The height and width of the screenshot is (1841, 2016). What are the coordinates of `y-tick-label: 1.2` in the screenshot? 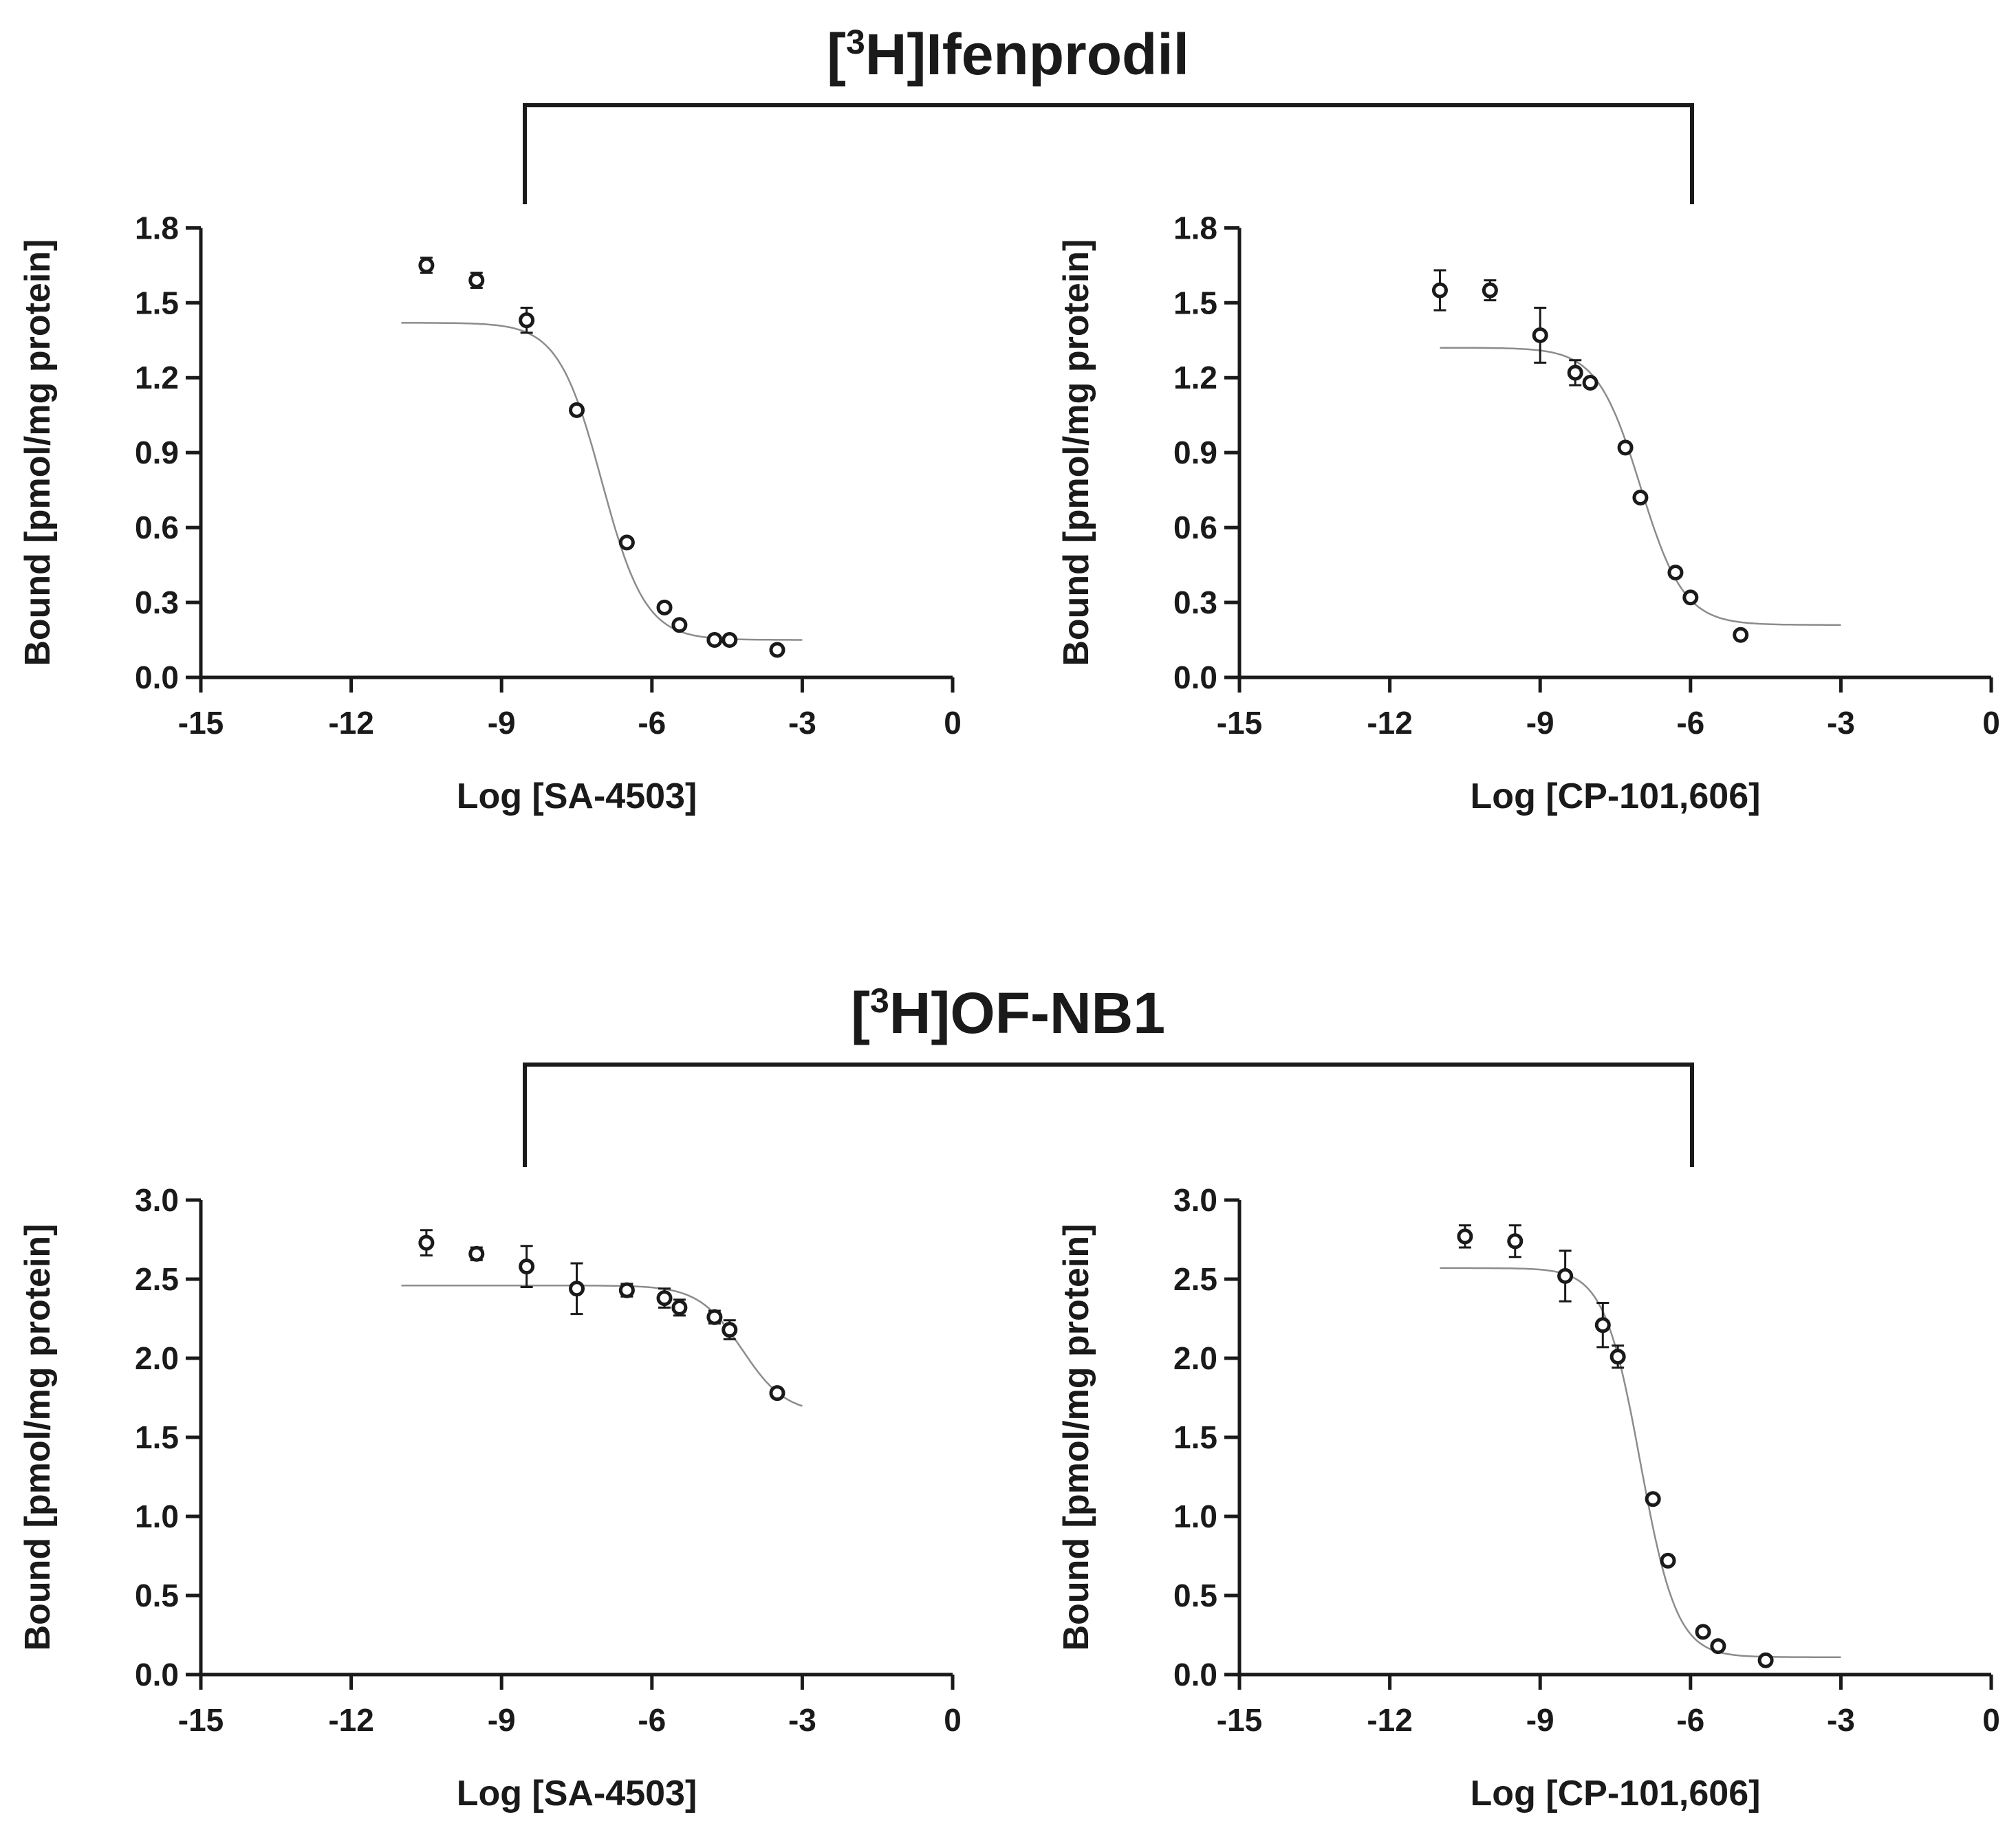 It's located at (1195, 377).